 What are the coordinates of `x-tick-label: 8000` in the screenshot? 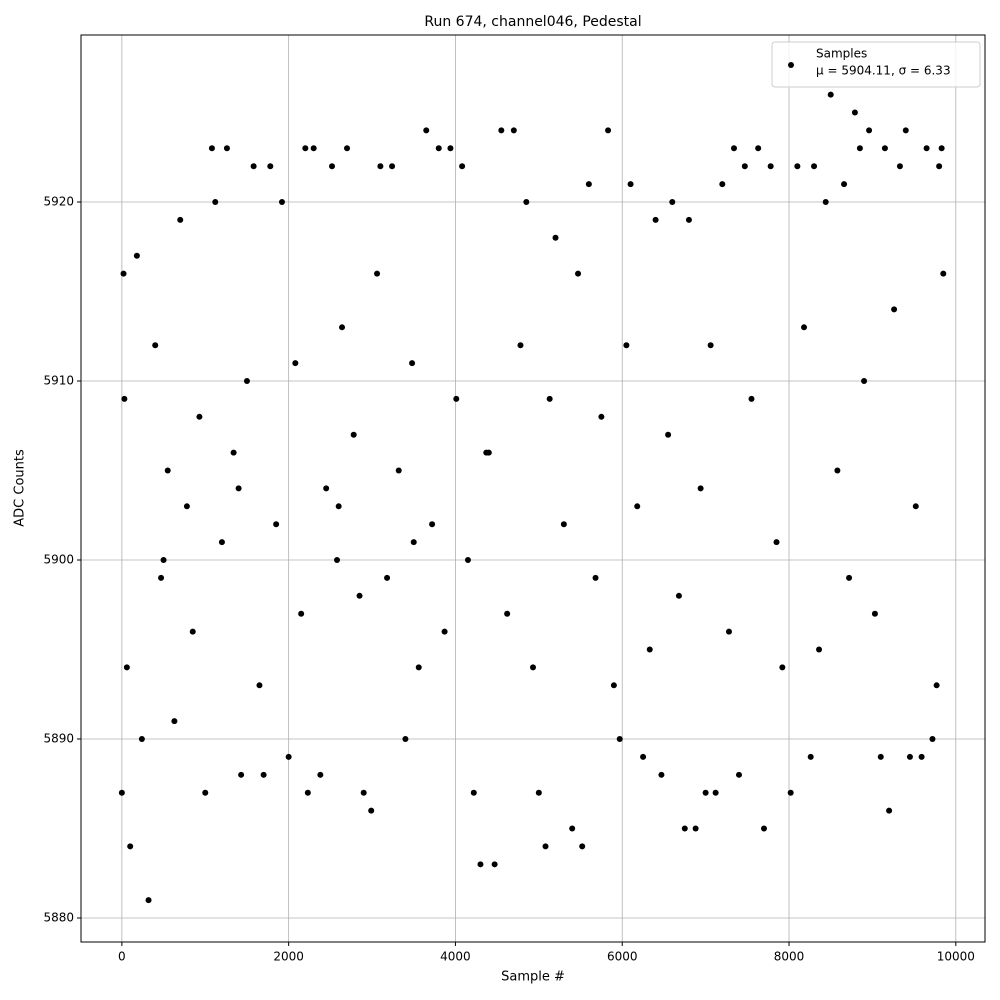 It's located at (789, 957).